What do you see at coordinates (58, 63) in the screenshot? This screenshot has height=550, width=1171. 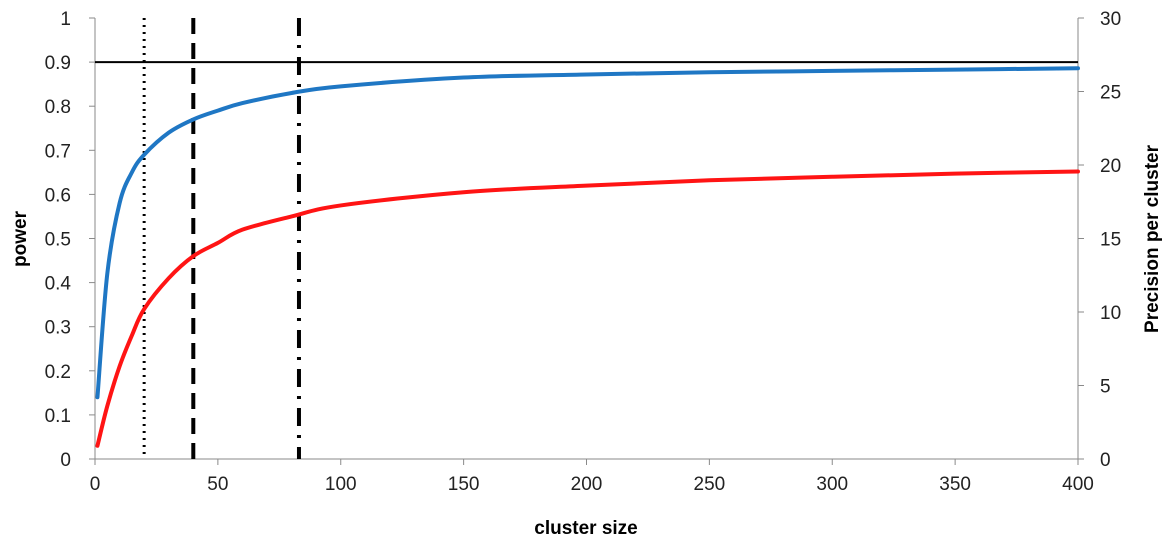 I see `y-tick-label: 0.9` at bounding box center [58, 63].